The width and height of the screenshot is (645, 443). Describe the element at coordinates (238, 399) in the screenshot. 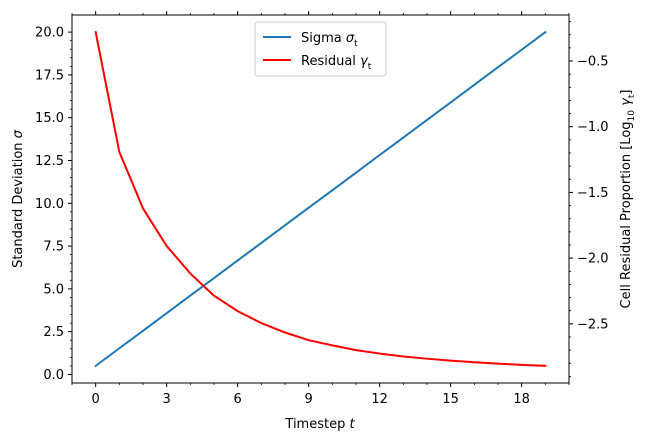

I see `x-tick-label: 6` at that location.